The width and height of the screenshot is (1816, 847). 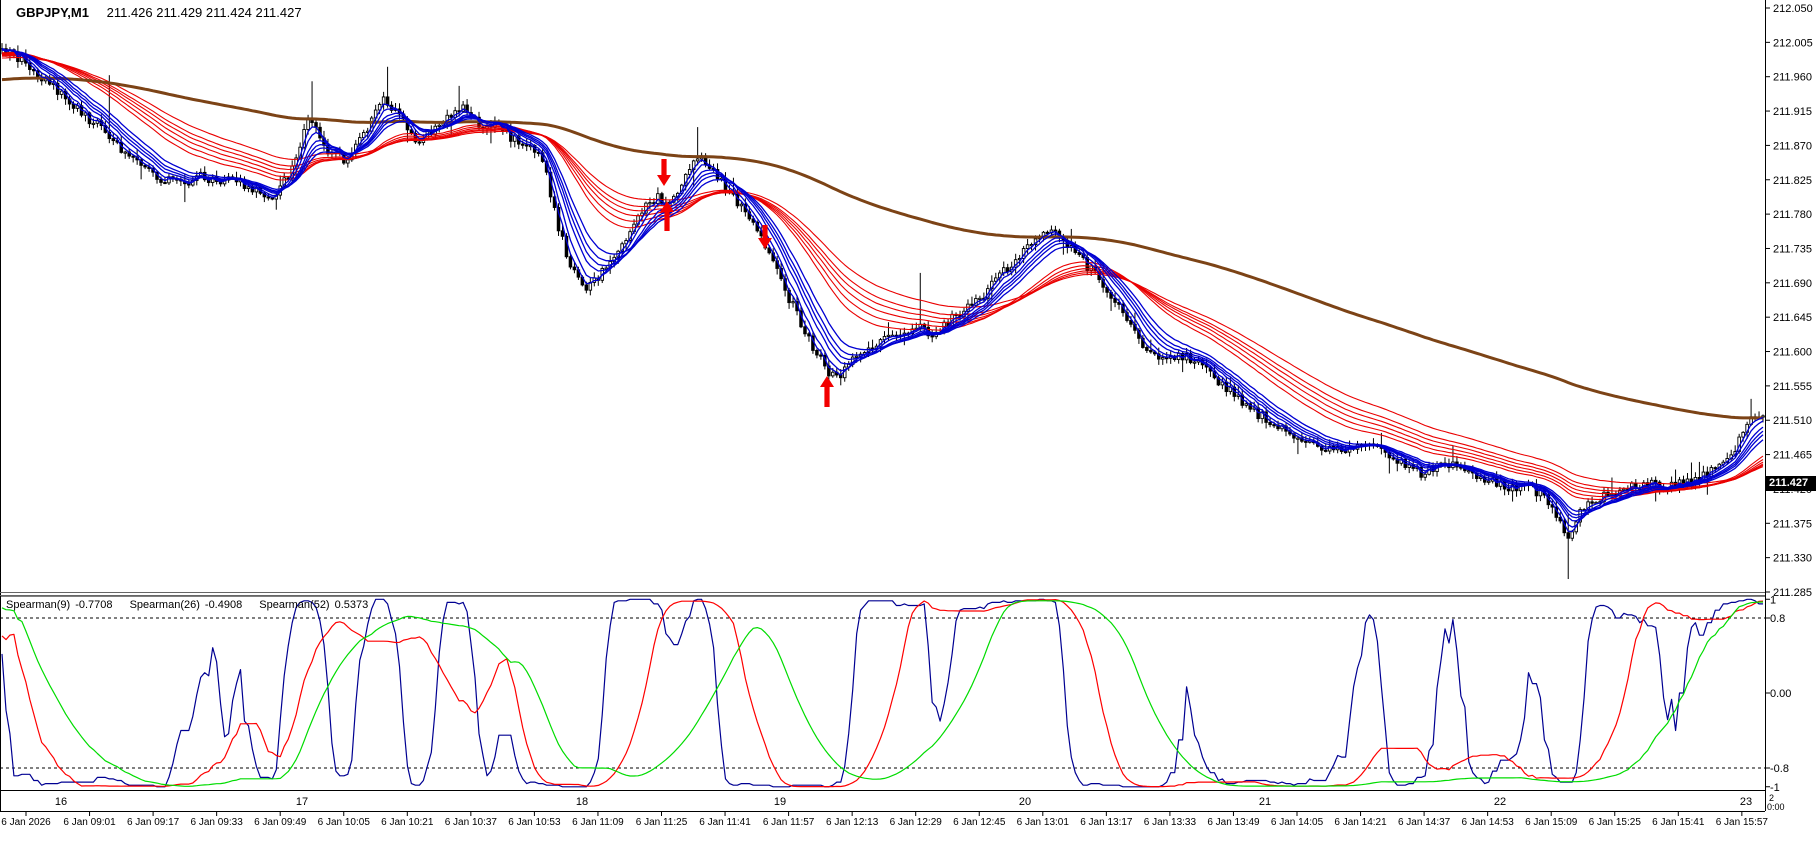 I want to click on time-tick-label: 6 Jan 14:05, so click(x=1297, y=822).